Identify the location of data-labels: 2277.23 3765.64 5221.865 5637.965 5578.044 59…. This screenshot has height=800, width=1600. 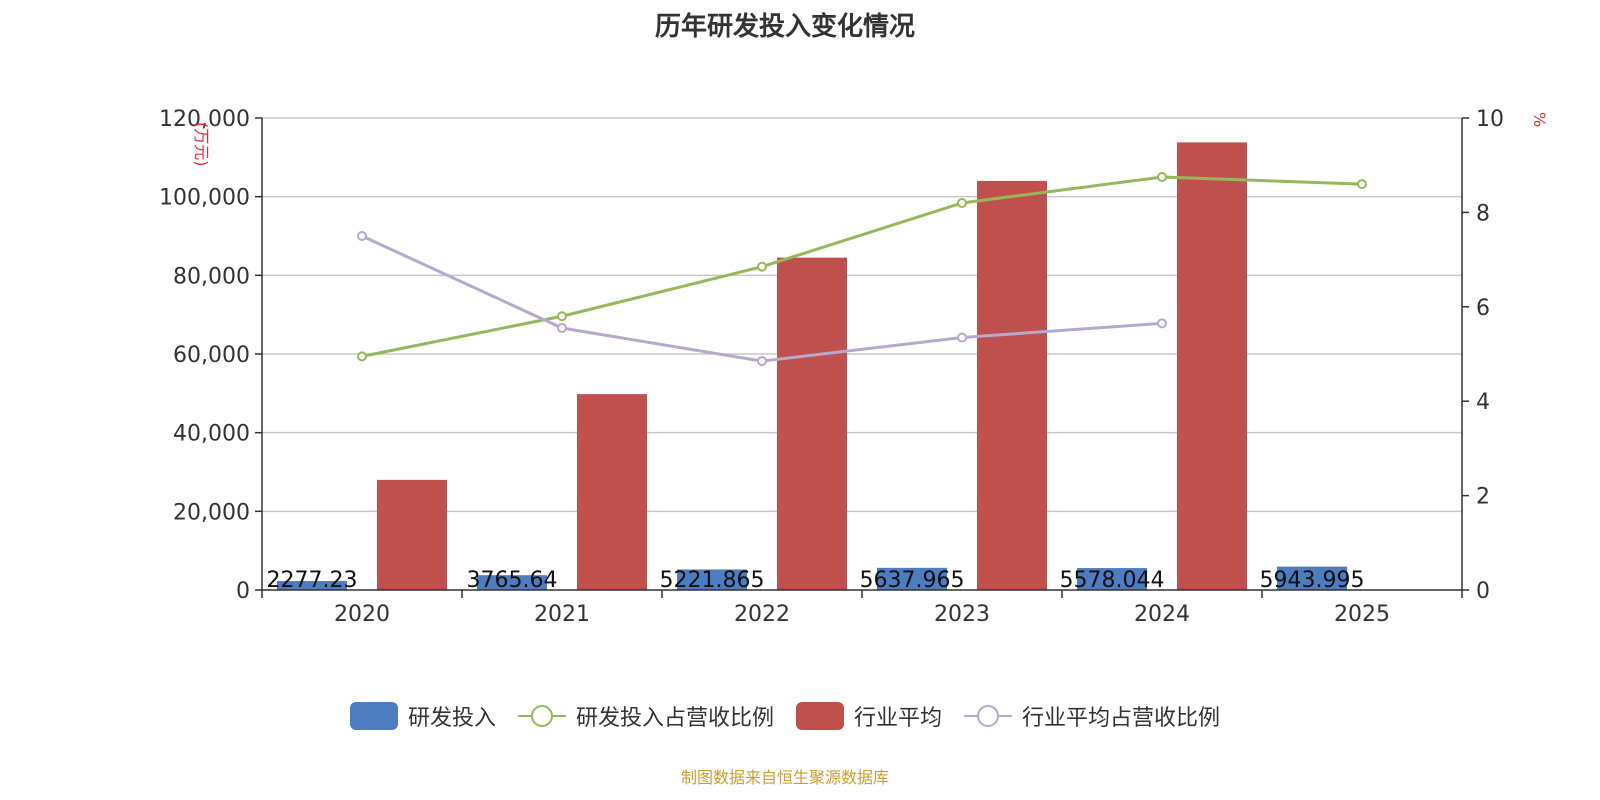
(816, 580).